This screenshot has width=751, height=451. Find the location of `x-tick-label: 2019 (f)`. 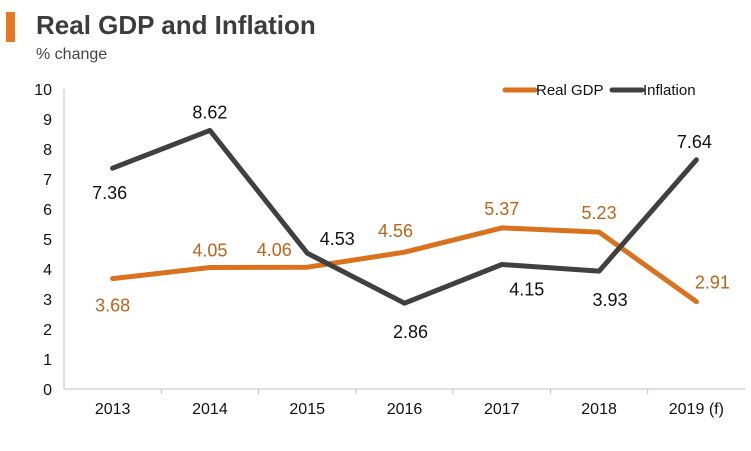

x-tick-label: 2019 (f) is located at coordinates (696, 409).